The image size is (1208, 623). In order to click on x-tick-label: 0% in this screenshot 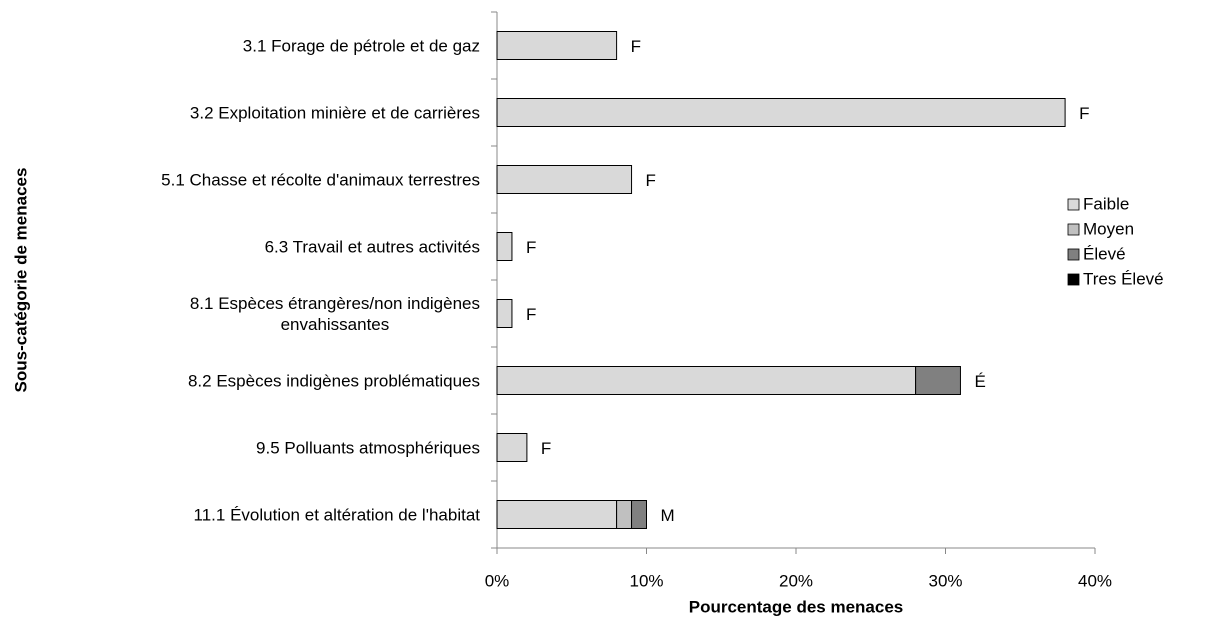, I will do `click(497, 580)`.